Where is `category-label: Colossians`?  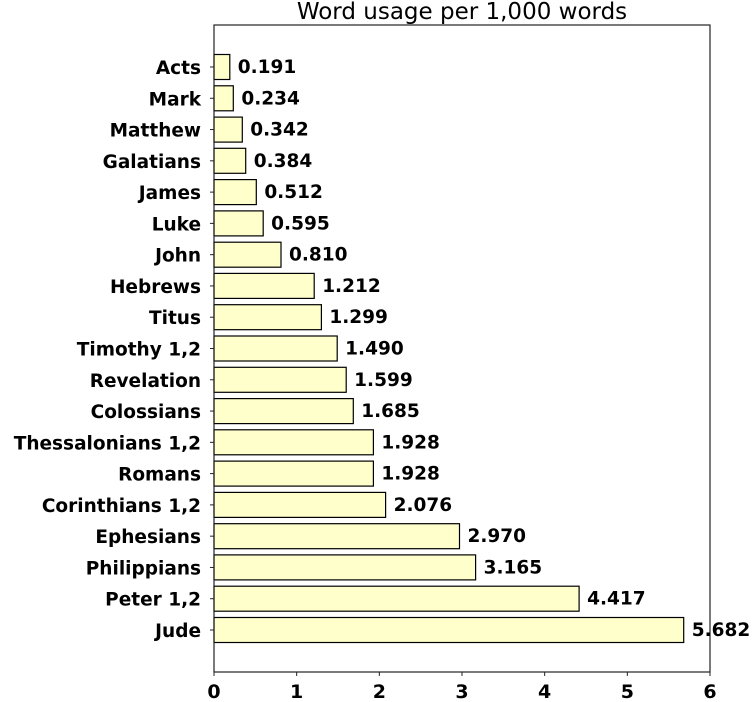 category-label: Colossians is located at coordinates (146, 412).